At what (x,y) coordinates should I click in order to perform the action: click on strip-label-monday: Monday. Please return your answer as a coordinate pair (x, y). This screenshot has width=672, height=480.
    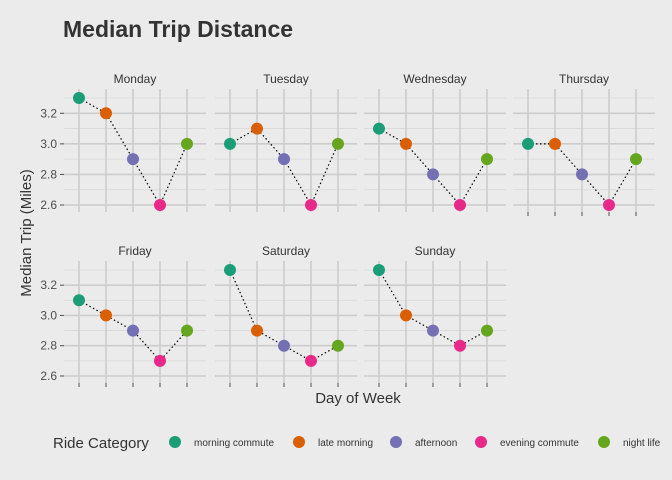
    Looking at the image, I should click on (135, 79).